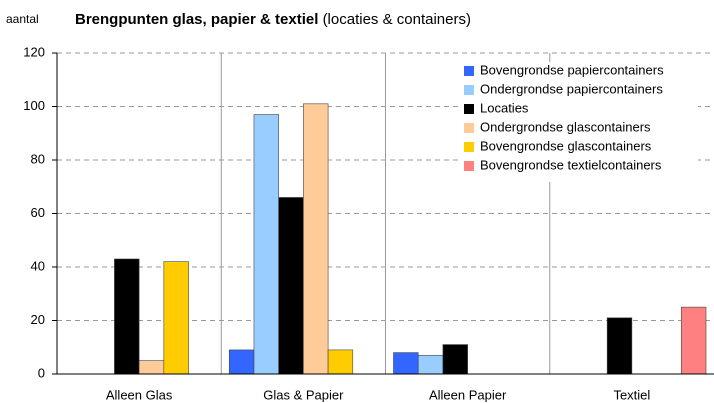 The height and width of the screenshot is (403, 714). What do you see at coordinates (38, 158) in the screenshot?
I see `y-tick-label: 80` at bounding box center [38, 158].